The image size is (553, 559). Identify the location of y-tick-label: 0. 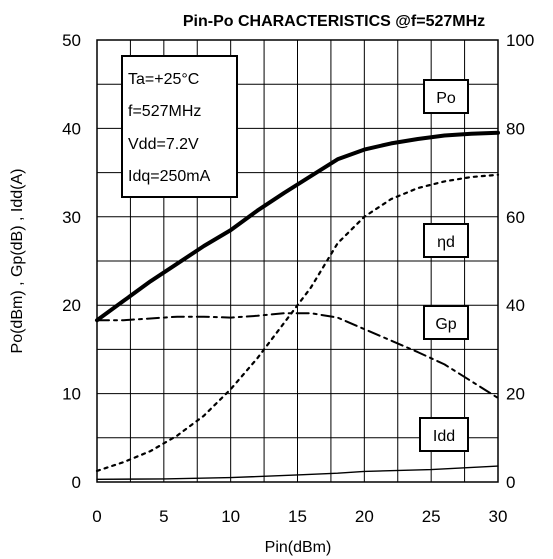
(76, 482).